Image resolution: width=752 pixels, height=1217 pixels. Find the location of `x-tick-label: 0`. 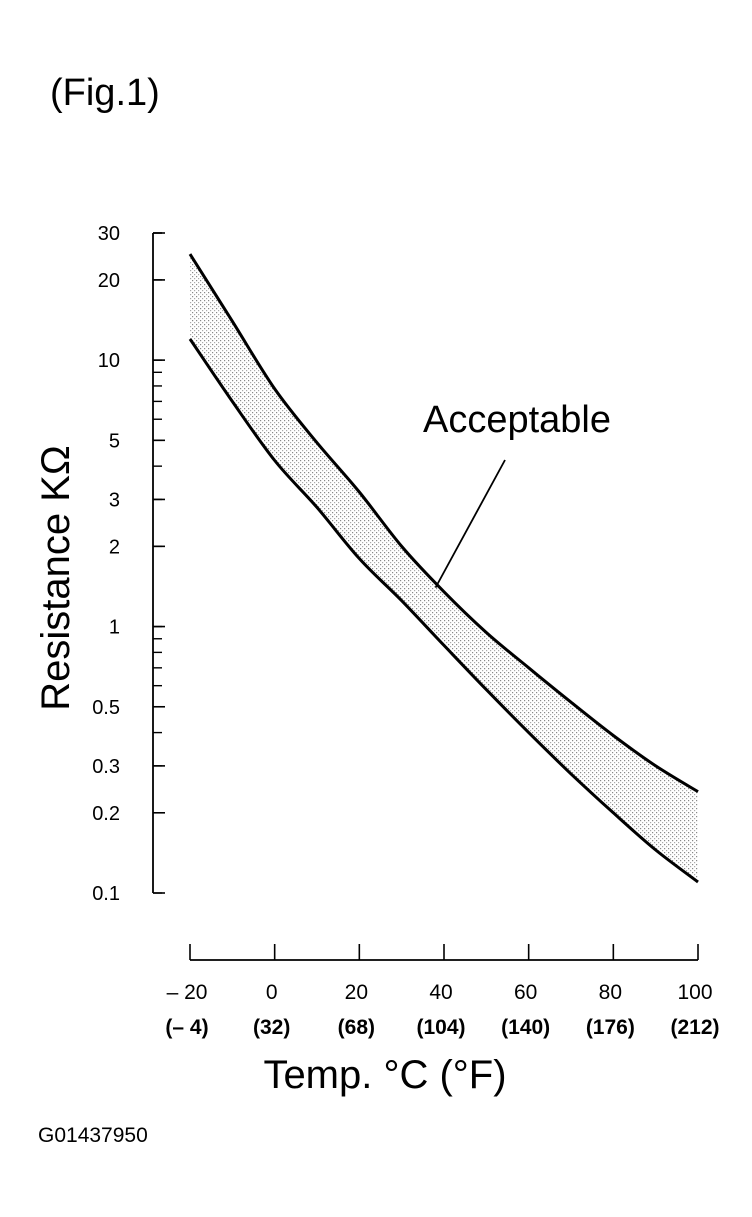

x-tick-label: 0 is located at coordinates (272, 992).